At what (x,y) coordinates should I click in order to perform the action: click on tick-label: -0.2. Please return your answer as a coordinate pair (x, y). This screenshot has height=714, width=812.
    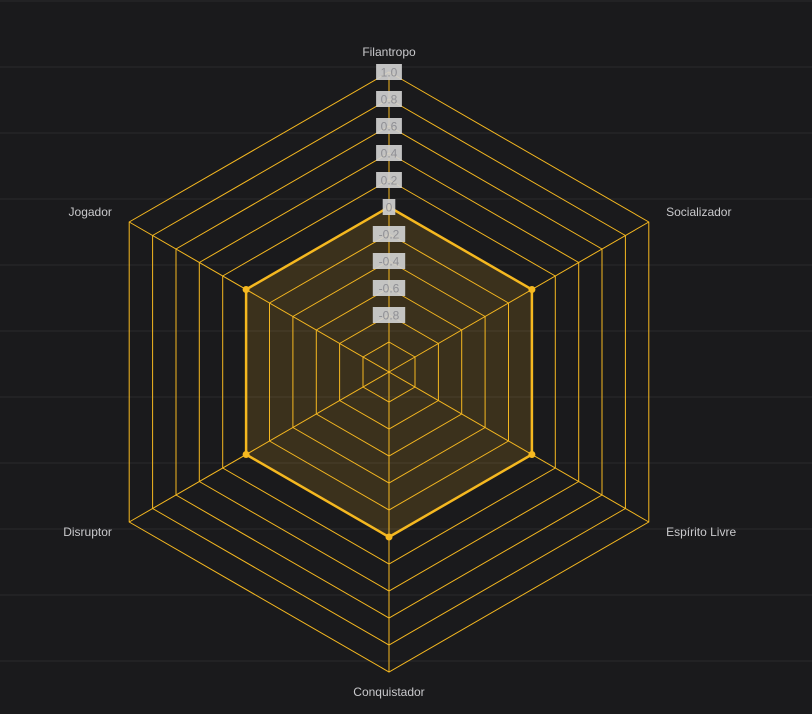
    Looking at the image, I should click on (389, 235).